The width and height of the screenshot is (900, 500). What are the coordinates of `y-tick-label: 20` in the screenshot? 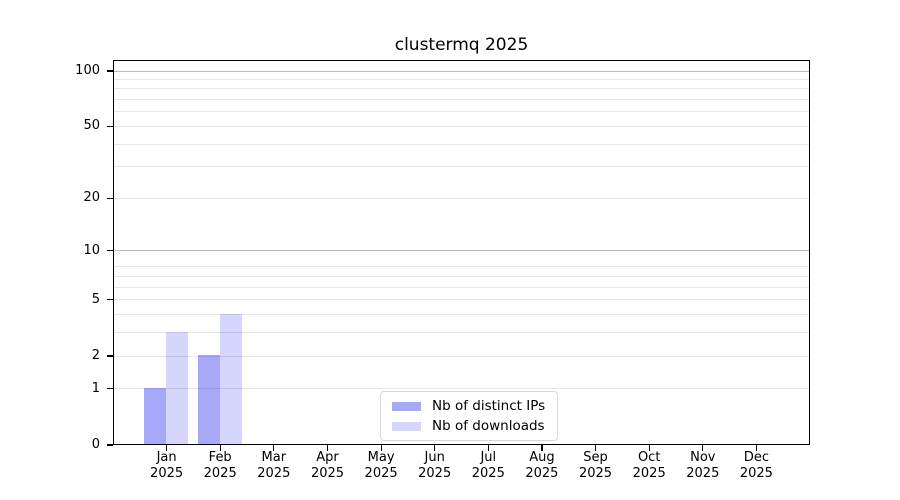 It's located at (91, 198).